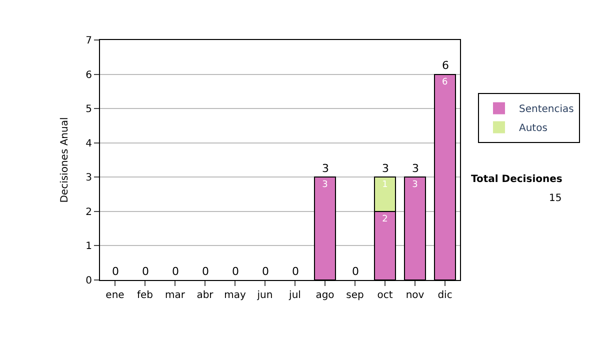 The image size is (600, 340). Describe the element at coordinates (445, 82) in the screenshot. I see `data-label: 6` at that location.